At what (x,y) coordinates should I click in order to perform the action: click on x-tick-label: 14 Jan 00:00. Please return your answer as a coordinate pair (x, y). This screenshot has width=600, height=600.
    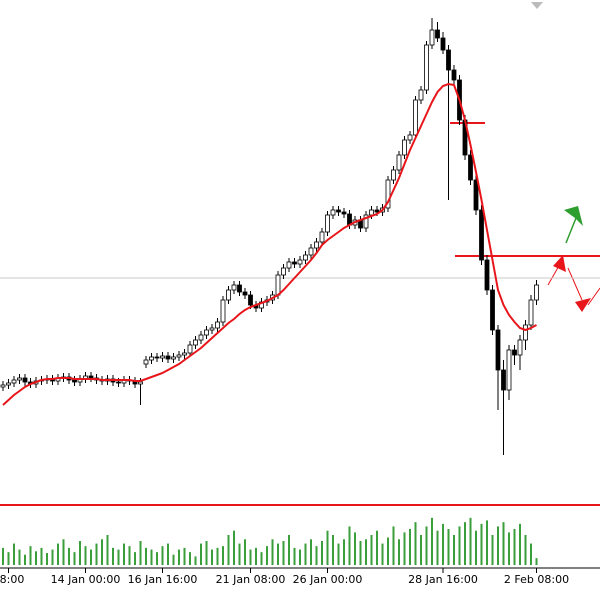
    Looking at the image, I should click on (86, 579).